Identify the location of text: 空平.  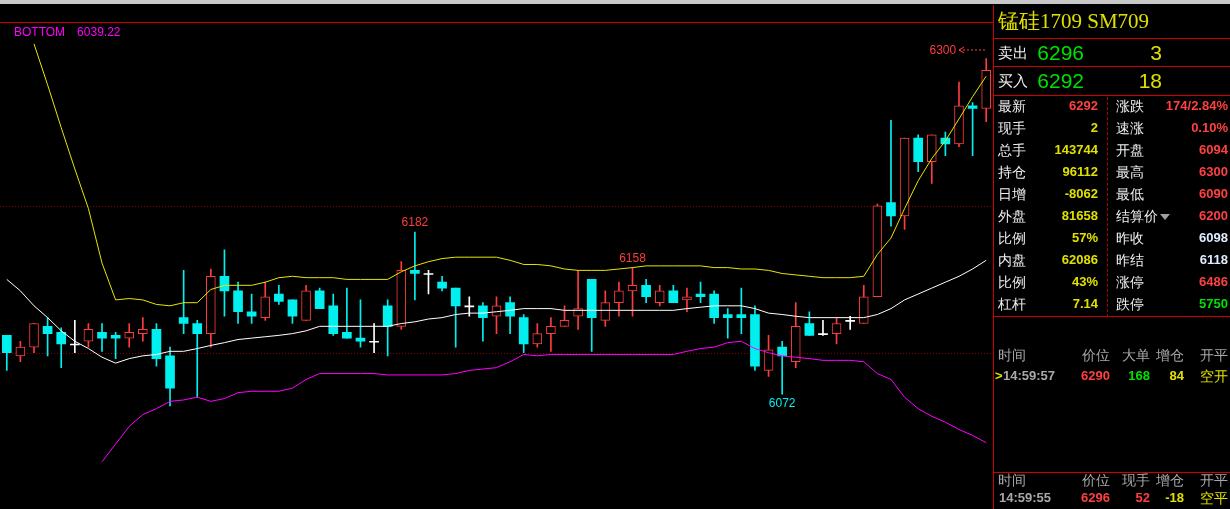
(1214, 498).